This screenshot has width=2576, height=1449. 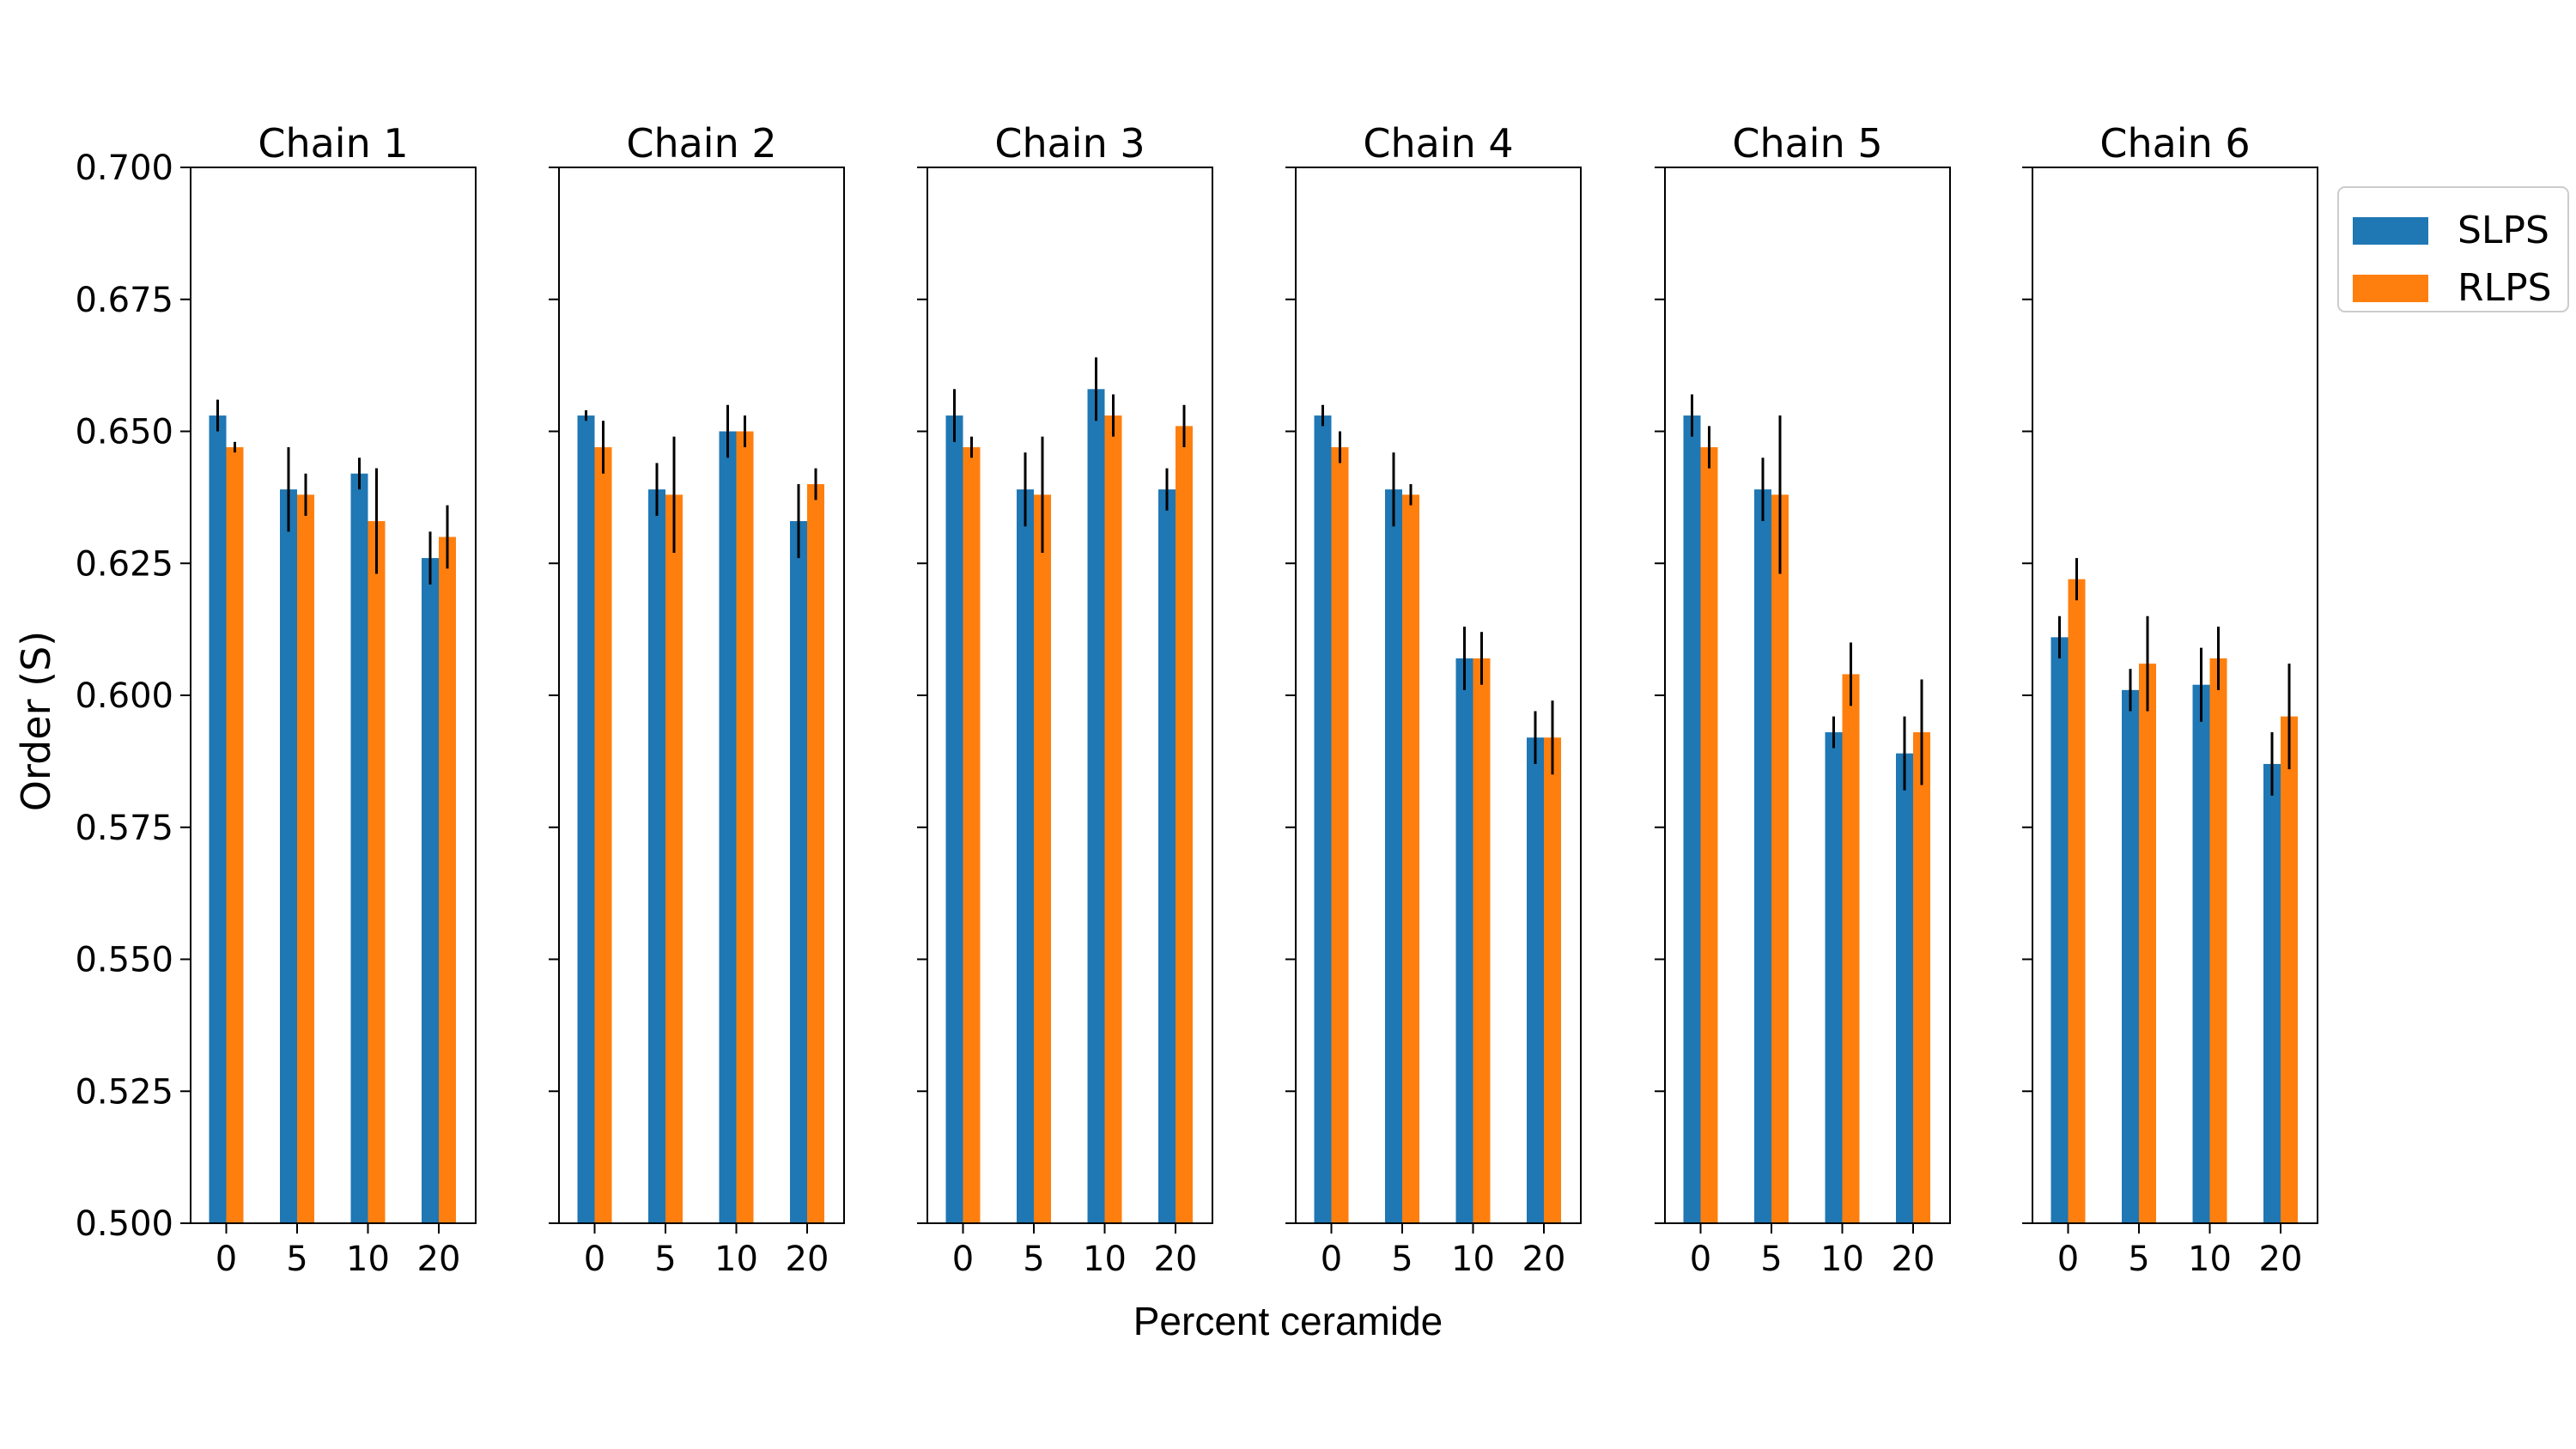 I want to click on panel-title: Chain 6, so click(x=2174, y=143).